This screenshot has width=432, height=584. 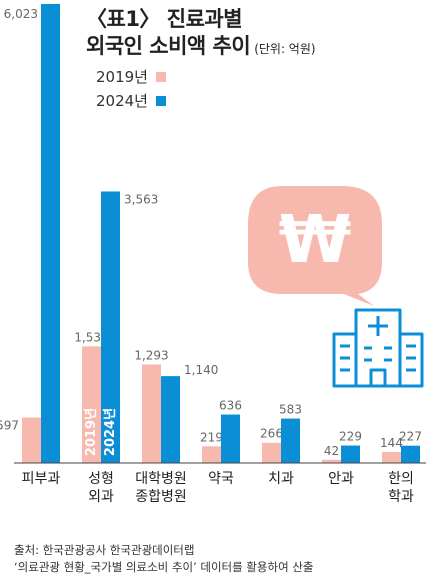 I want to click on value-label-2024-5: 229, so click(x=350, y=437).